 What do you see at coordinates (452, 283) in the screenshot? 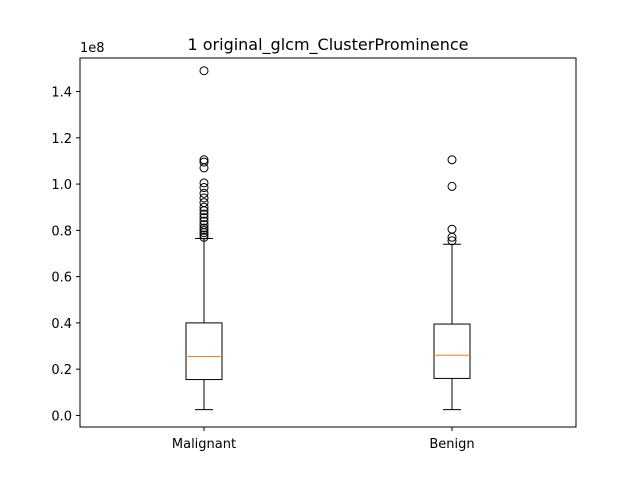
I see `box-benign` at bounding box center [452, 283].